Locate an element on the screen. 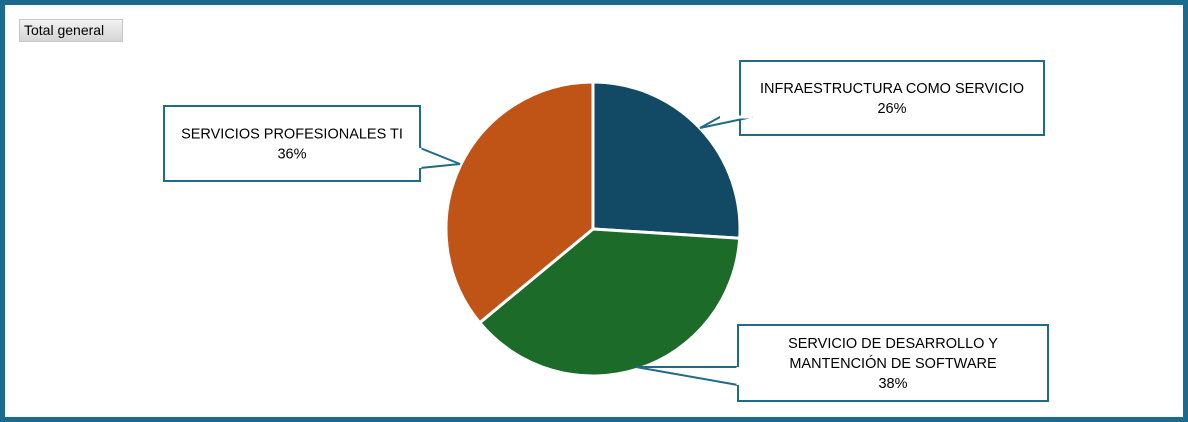 This screenshot has height=422, width=1188. data-label-percent: 26% is located at coordinates (891, 109).